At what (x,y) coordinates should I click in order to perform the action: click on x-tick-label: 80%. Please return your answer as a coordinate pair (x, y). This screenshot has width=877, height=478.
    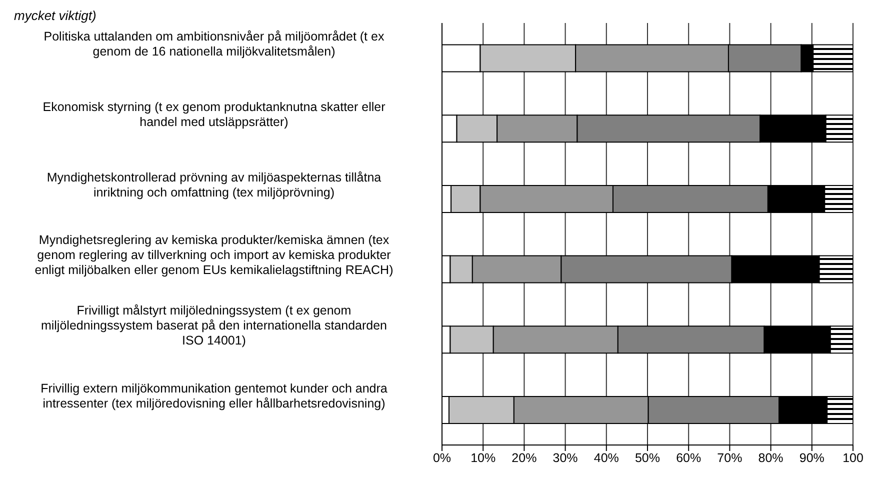
    Looking at the image, I should click on (771, 457).